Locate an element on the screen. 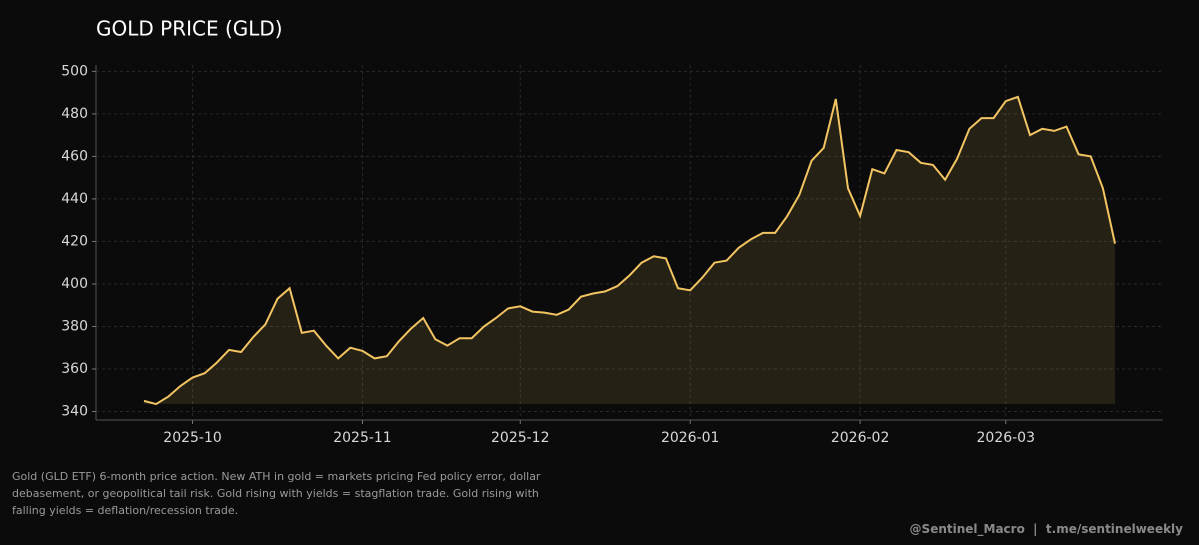 The width and height of the screenshot is (1199, 545). y-tick-label: 420 is located at coordinates (74, 241).